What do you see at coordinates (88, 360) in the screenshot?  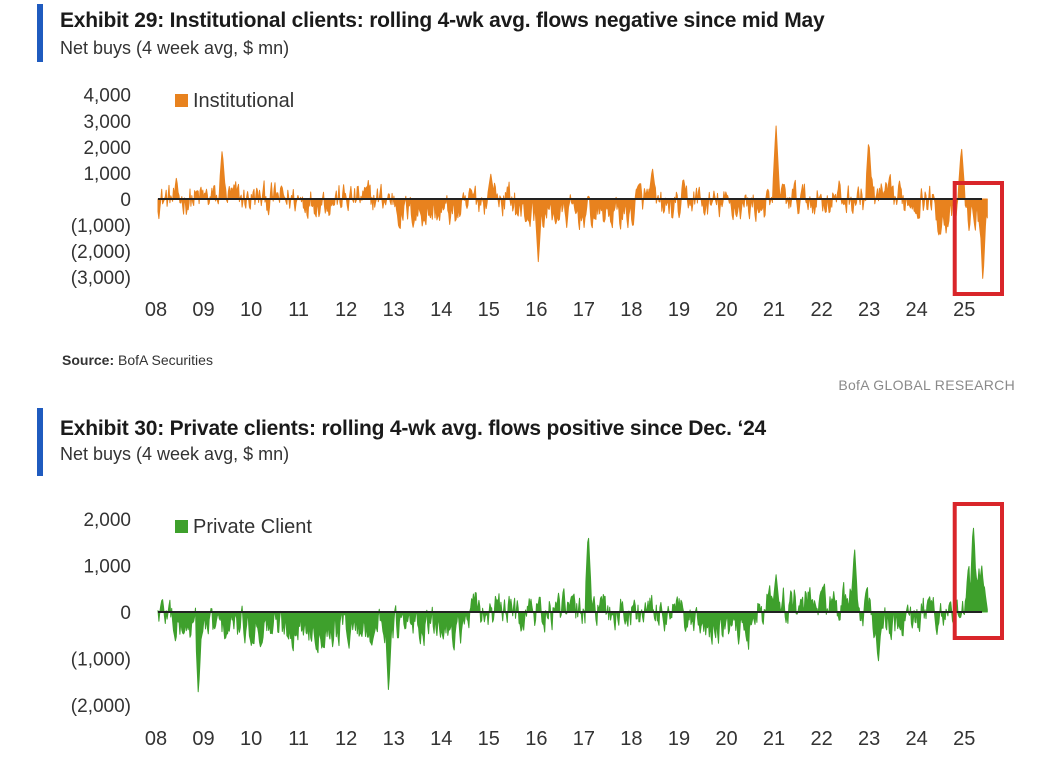 I see `source-label: Source:` at bounding box center [88, 360].